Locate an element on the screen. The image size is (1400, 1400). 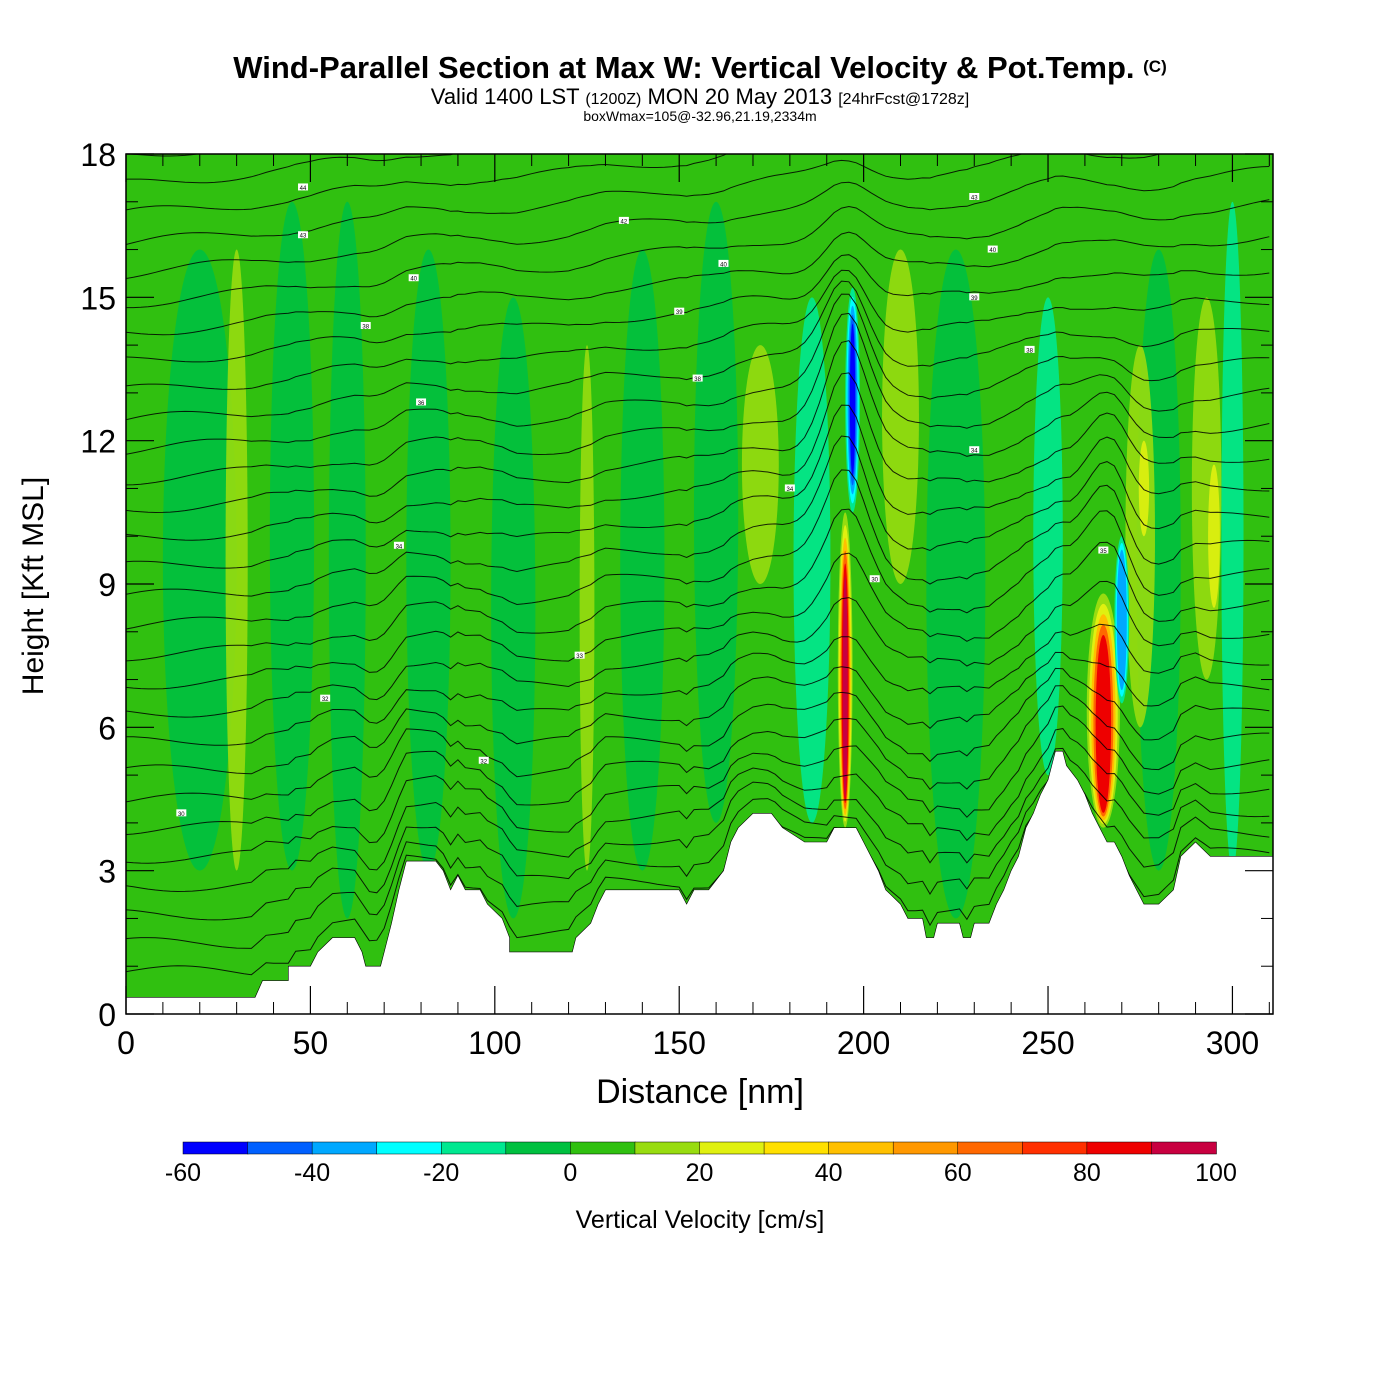
y-tick-label: 15 is located at coordinates (98, 298).